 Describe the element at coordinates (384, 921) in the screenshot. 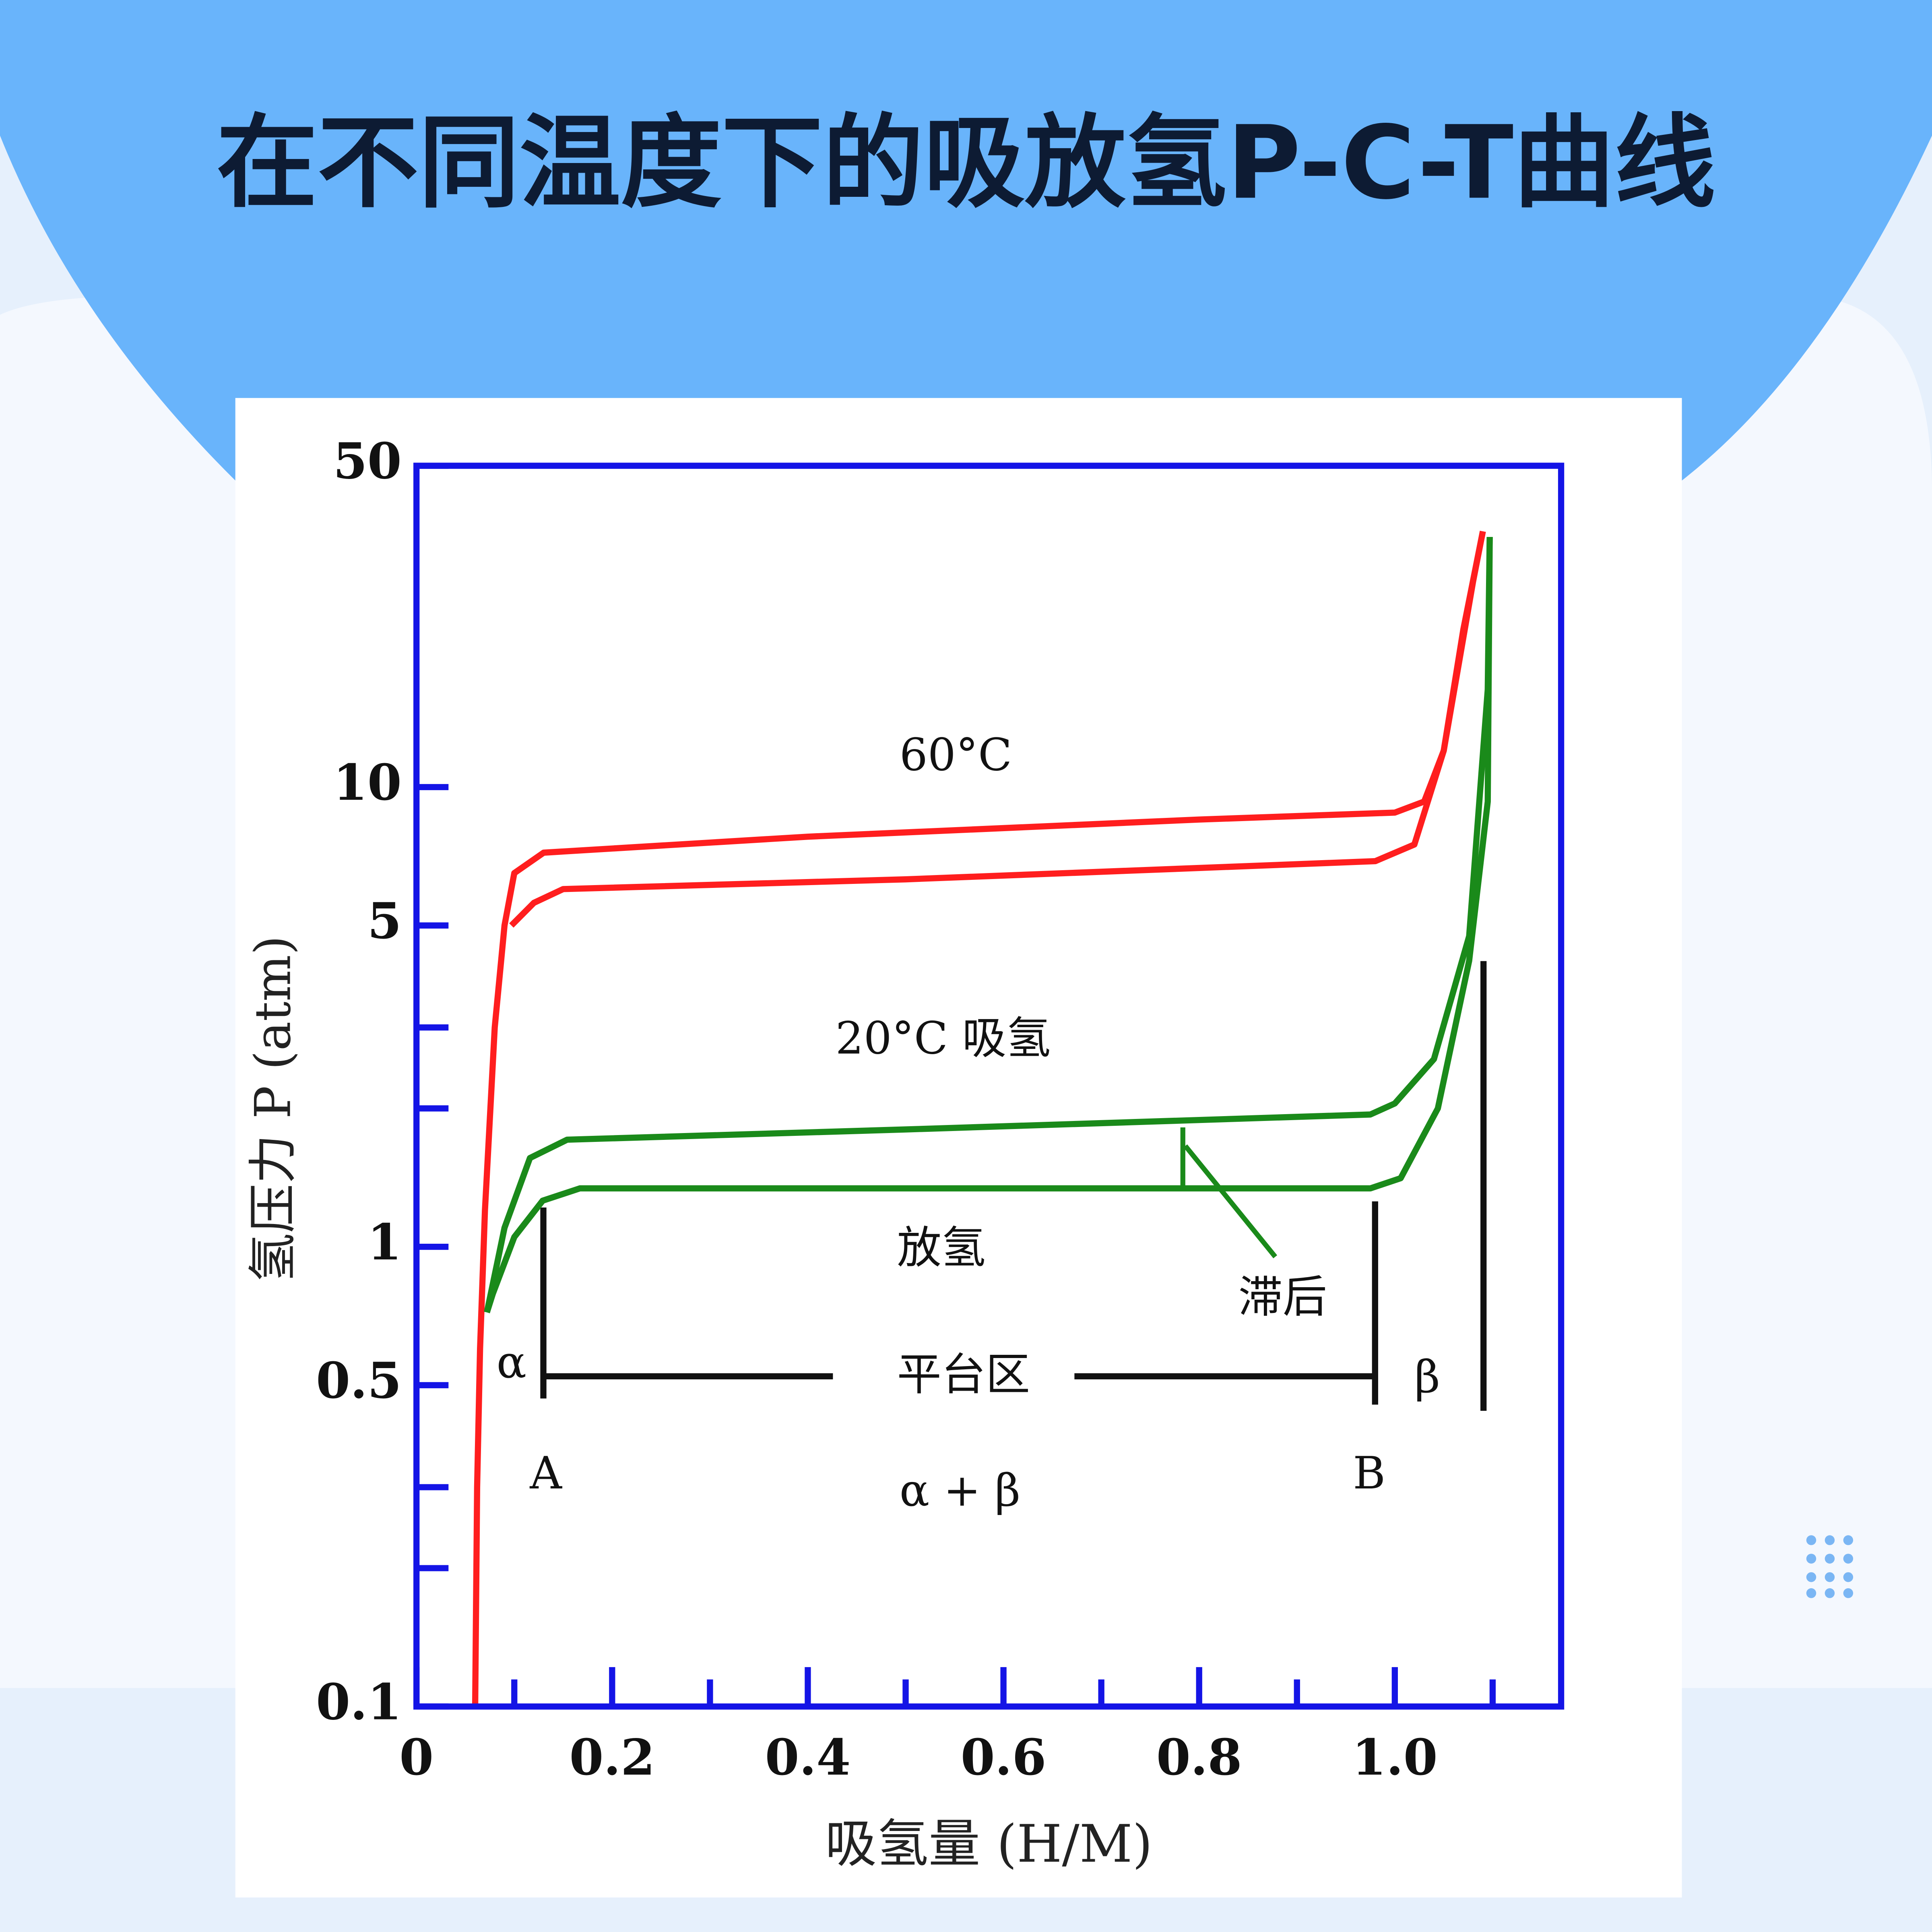

I see `y-tick-label: 5` at that location.